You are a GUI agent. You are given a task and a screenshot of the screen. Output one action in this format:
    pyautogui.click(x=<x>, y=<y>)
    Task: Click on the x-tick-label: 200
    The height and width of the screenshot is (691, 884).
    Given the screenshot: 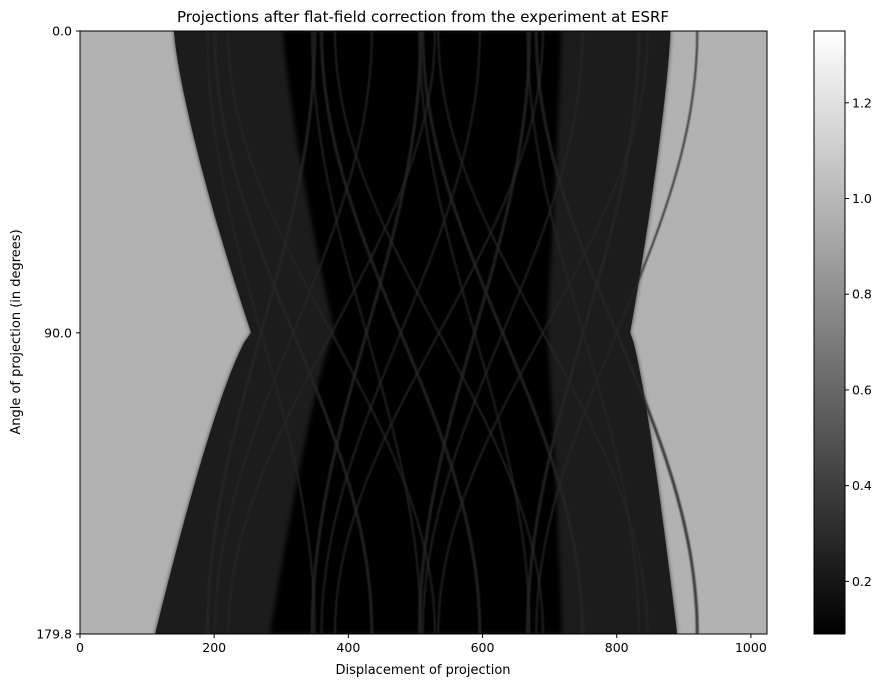 What is the action you would take?
    pyautogui.click(x=214, y=647)
    